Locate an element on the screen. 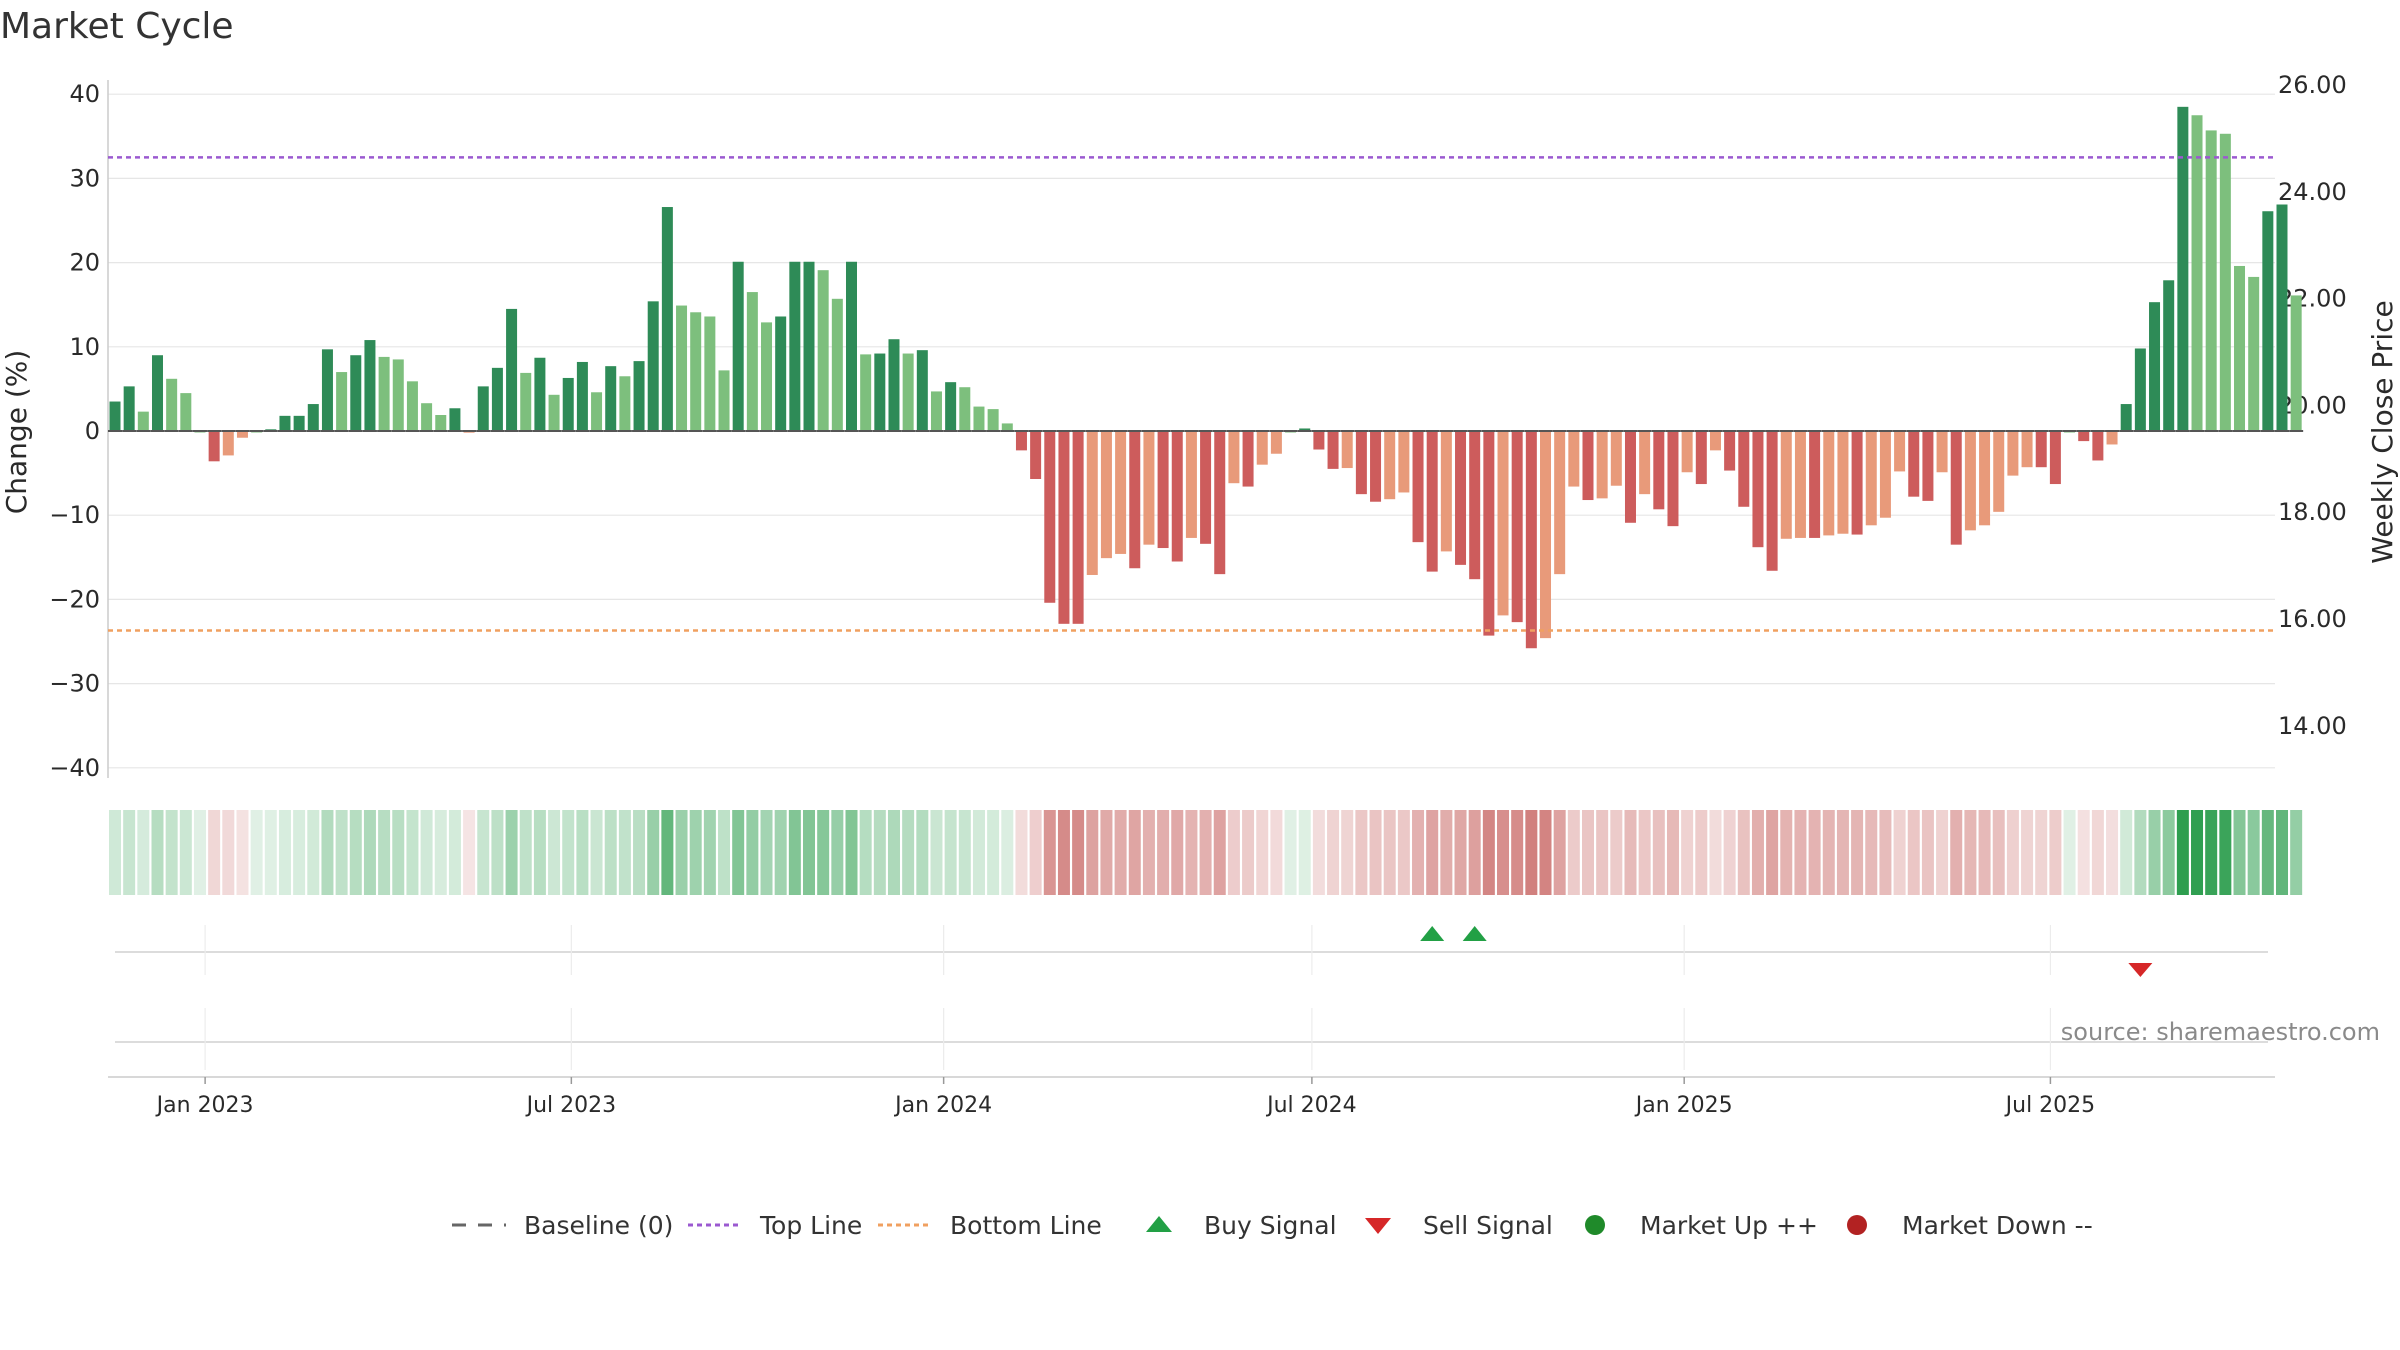 The image size is (2400, 1350). x-tick-label: Jan 2024 is located at coordinates (942, 1105).